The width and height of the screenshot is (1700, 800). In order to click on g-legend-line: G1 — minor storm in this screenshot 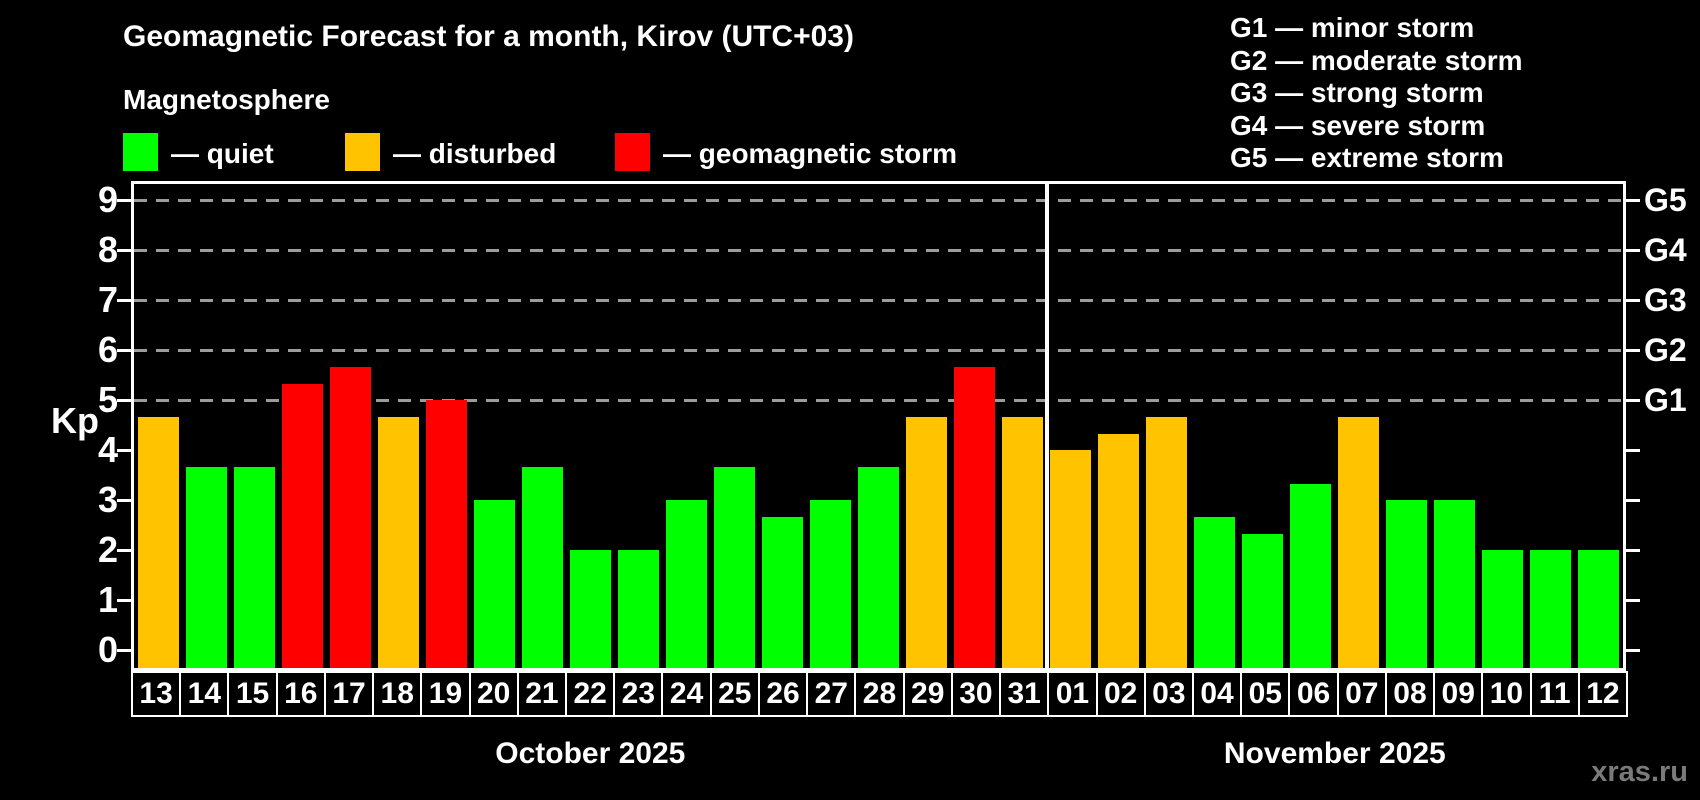, I will do `click(1352, 27)`.